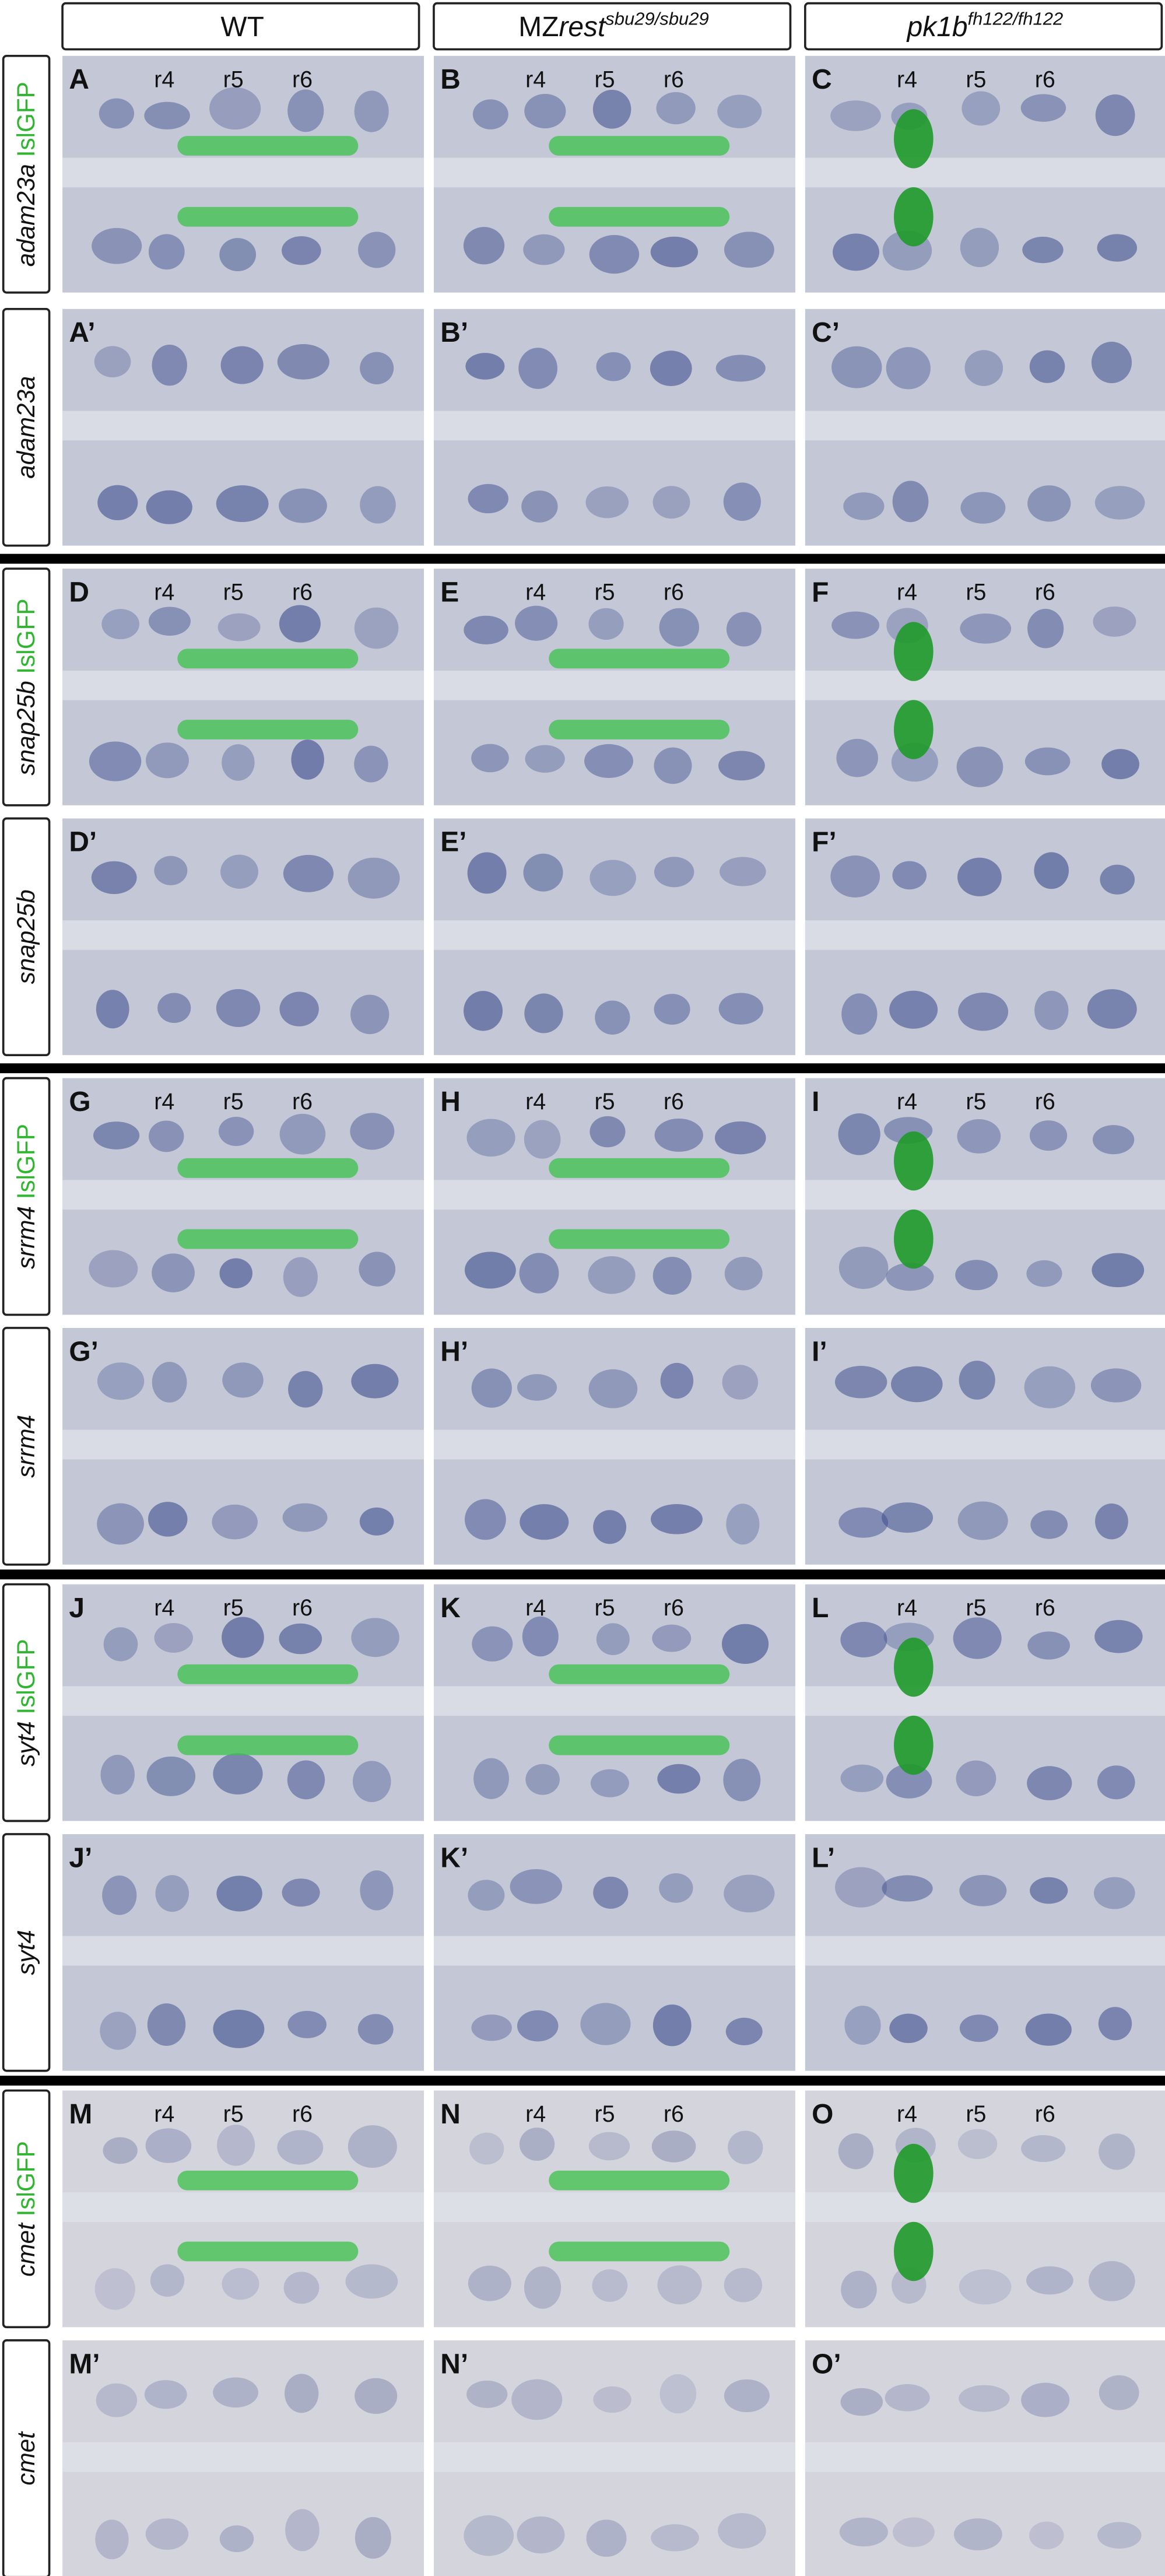 The height and width of the screenshot is (2576, 1165). I want to click on spacer, so click(26, 2219).